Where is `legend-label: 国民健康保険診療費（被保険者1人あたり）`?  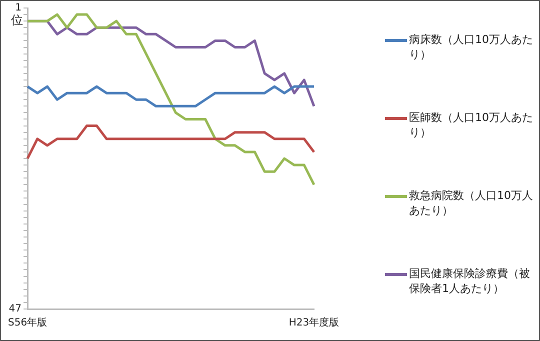
legend-label: 国民健康保険診療費（被保険者1人あたり） is located at coordinates (470, 281).